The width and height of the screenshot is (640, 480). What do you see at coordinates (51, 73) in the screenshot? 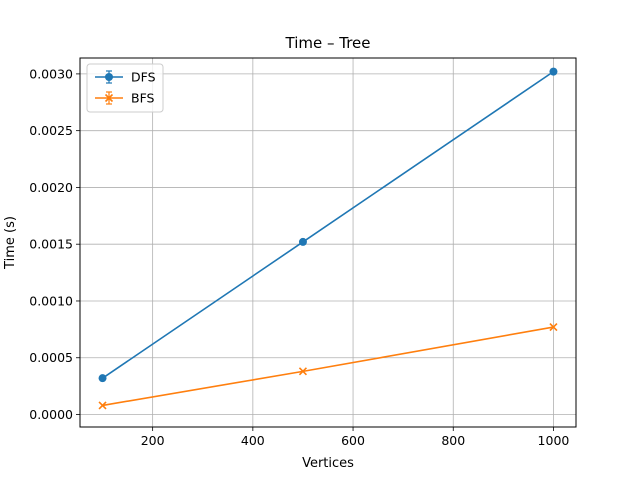
I see `y-tick-label: 0.0030` at bounding box center [51, 73].